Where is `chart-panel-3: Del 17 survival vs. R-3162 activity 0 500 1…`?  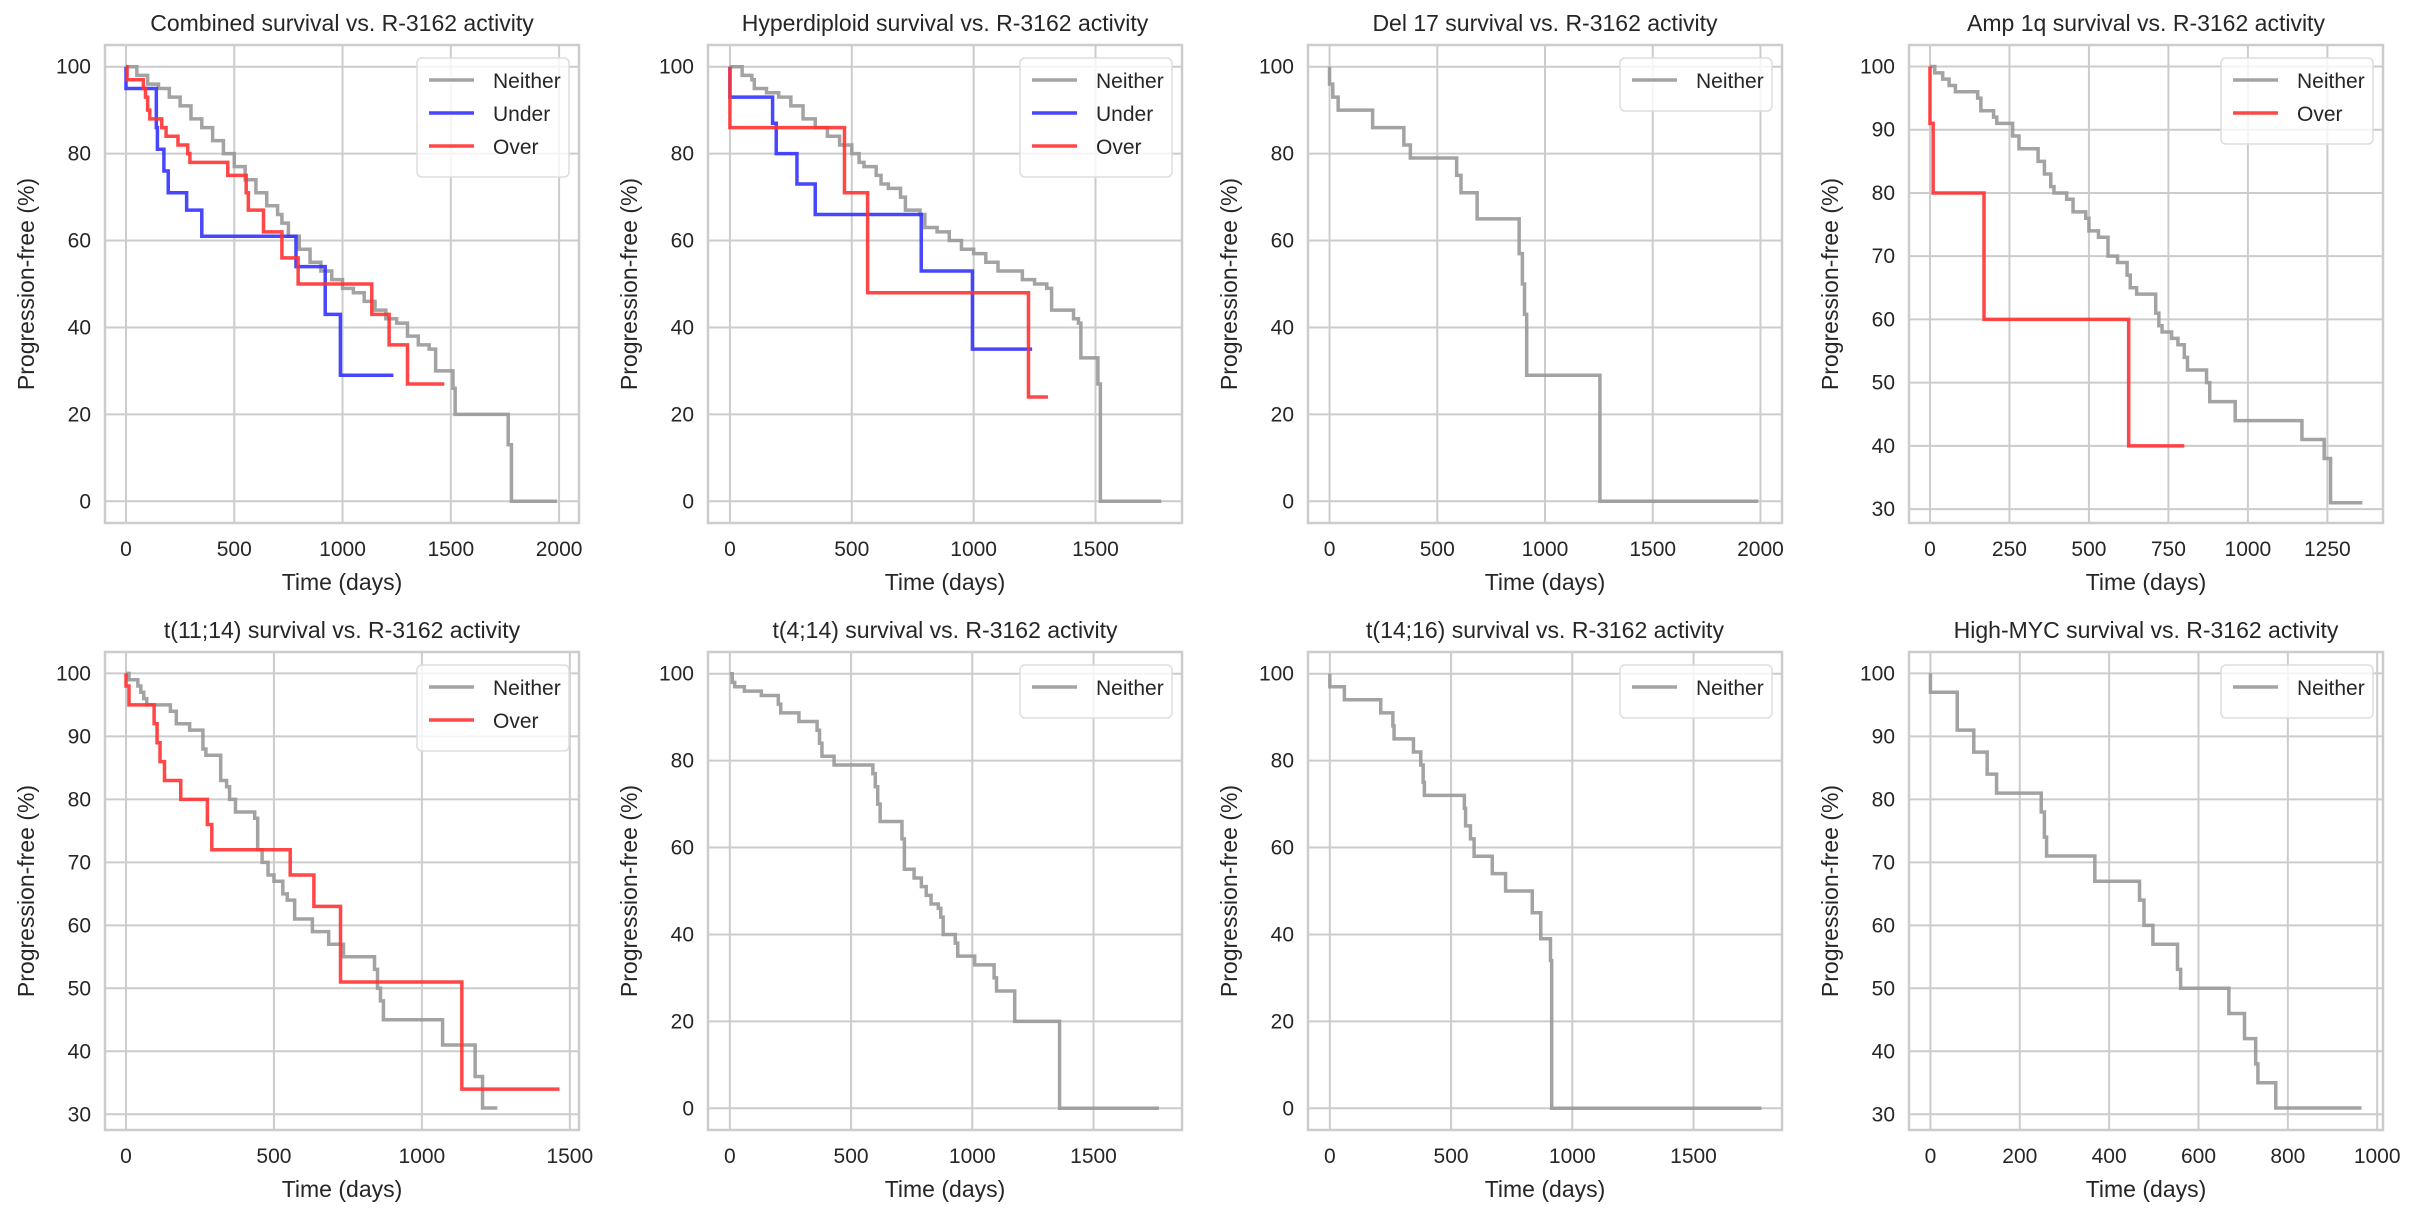 chart-panel-3: Del 17 survival vs. R-3162 activity 0 500 1… is located at coordinates (1500, 302).